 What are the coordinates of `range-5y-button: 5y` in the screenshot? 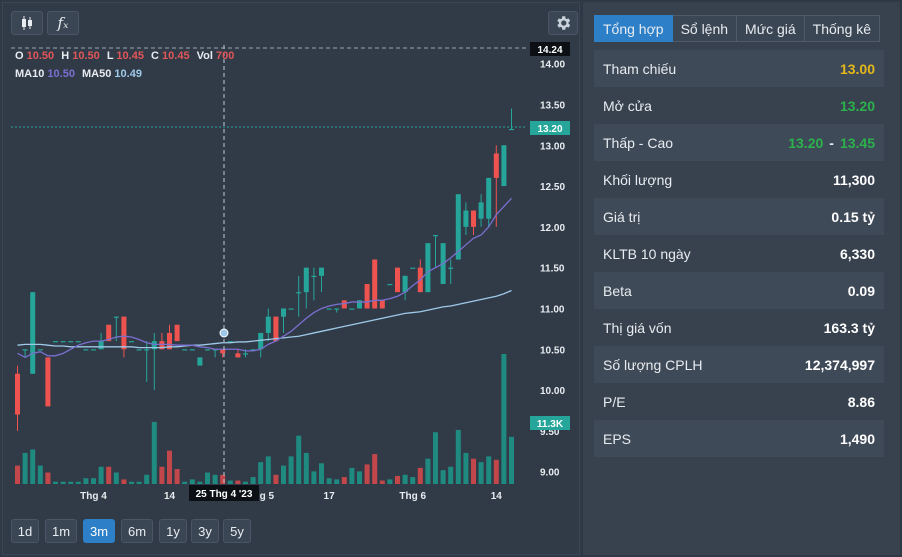 It's located at (237, 531).